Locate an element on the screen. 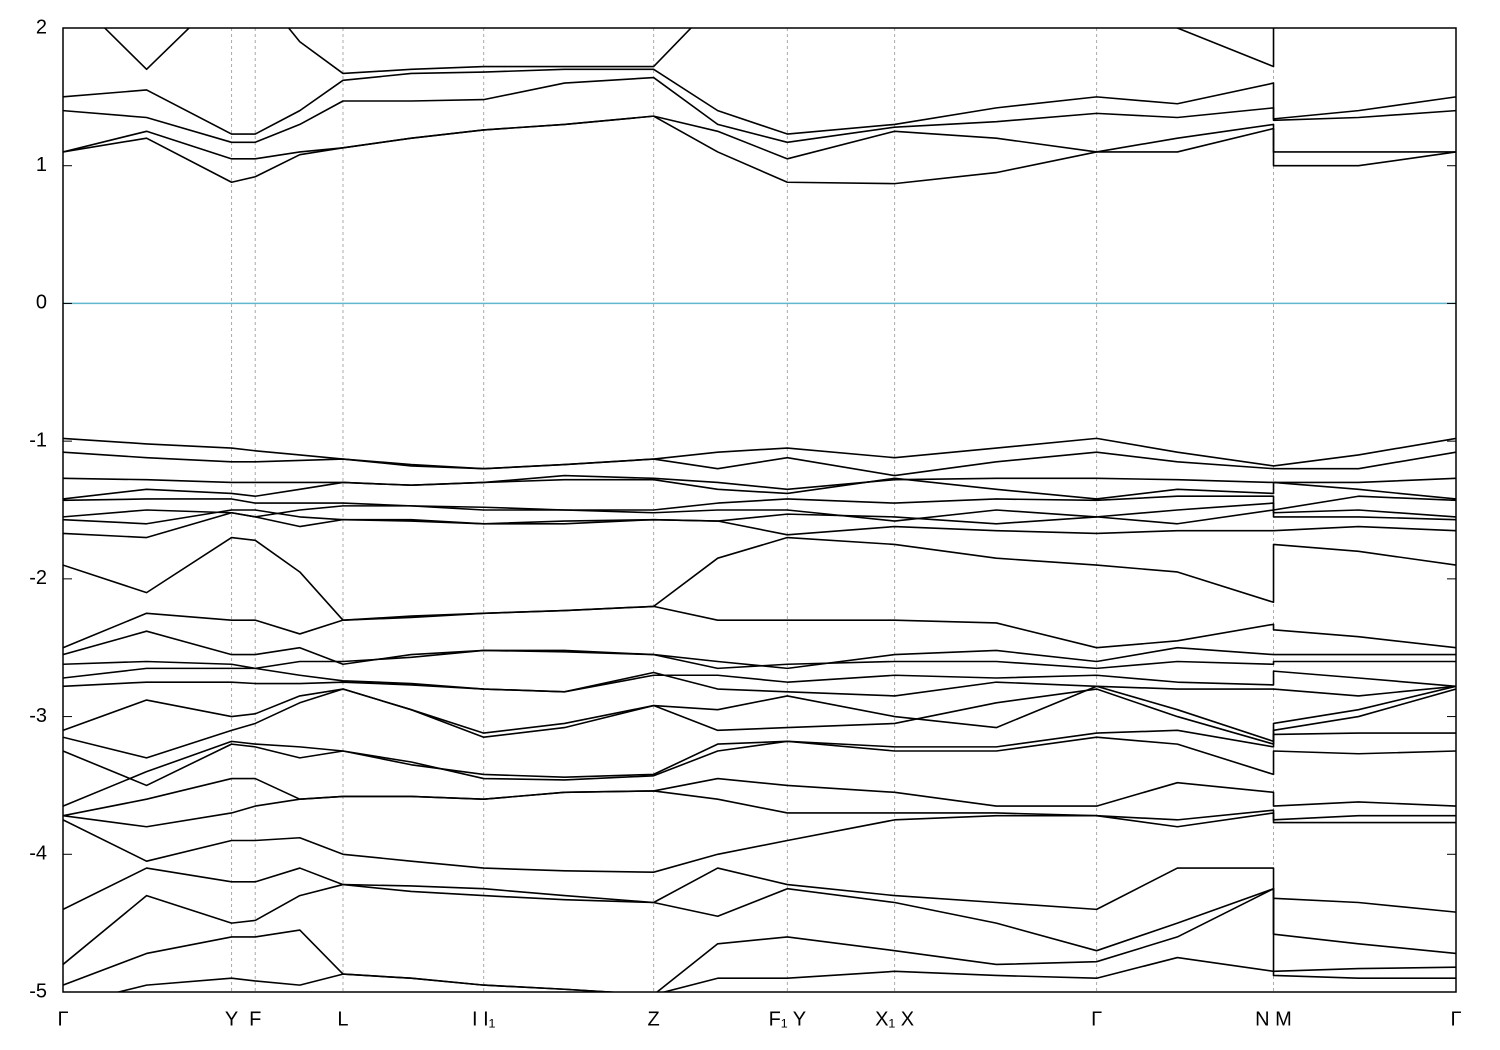 The width and height of the screenshot is (1500, 1050). x-tick-label: I I₁ is located at coordinates (484, 1019).